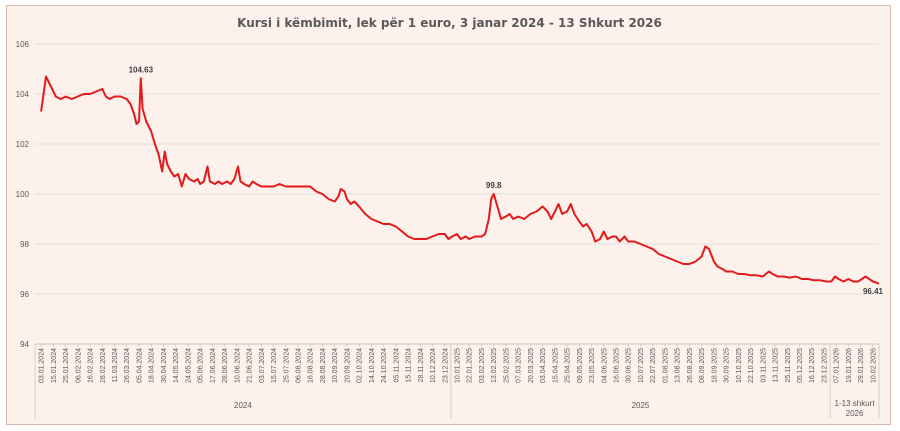 Image resolution: width=900 pixels, height=431 pixels. Describe the element at coordinates (873, 365) in the screenshot. I see `x-tick-label: 10.02.2026` at that location.